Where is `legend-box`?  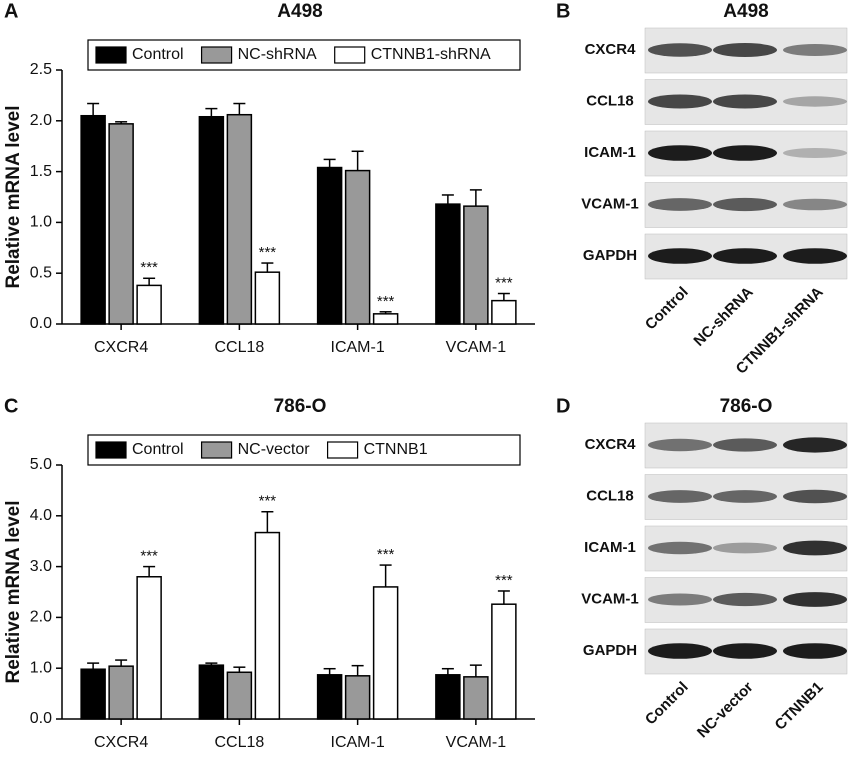 legend-box is located at coordinates (304, 450).